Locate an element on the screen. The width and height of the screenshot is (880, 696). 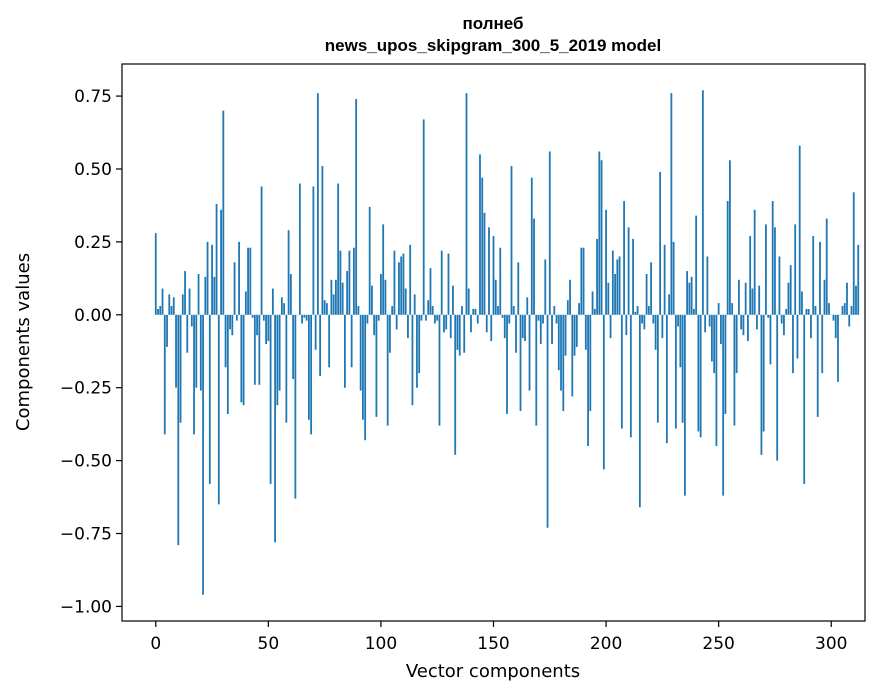
y-tick-label-5: −0.50 is located at coordinates (86, 462).